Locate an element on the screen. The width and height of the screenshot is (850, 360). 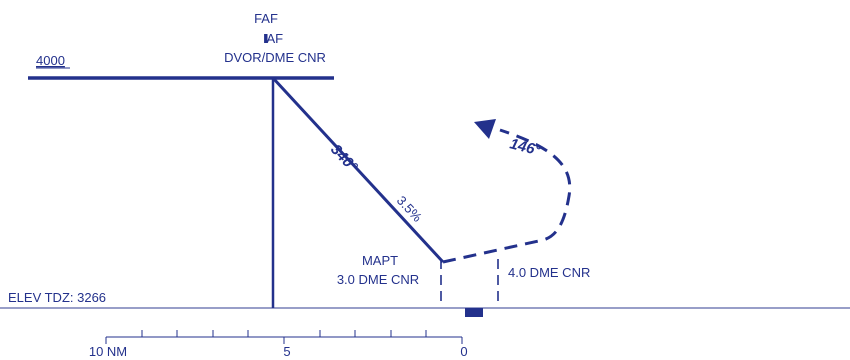
gradient-label: 3.5% is located at coordinates (409, 209).